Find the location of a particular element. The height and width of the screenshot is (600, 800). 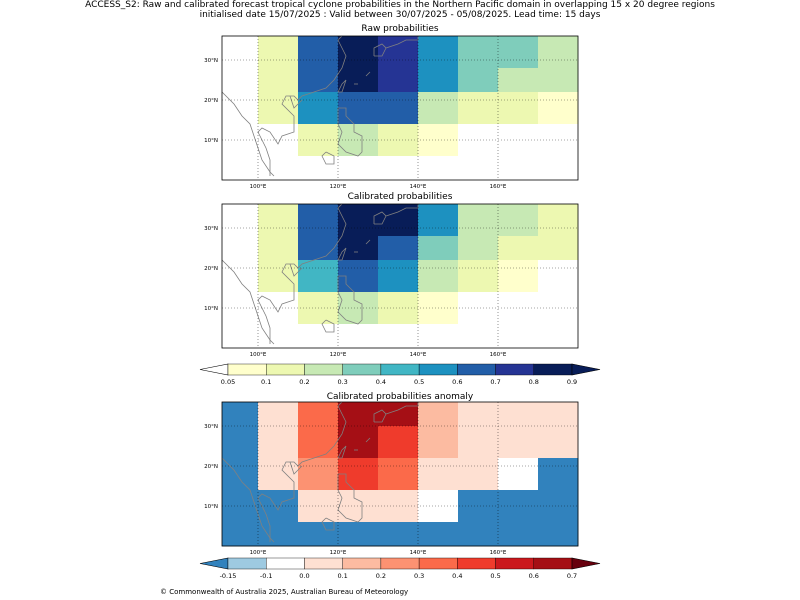

probability-colorbar-tick-label: 0.5 is located at coordinates (419, 382).